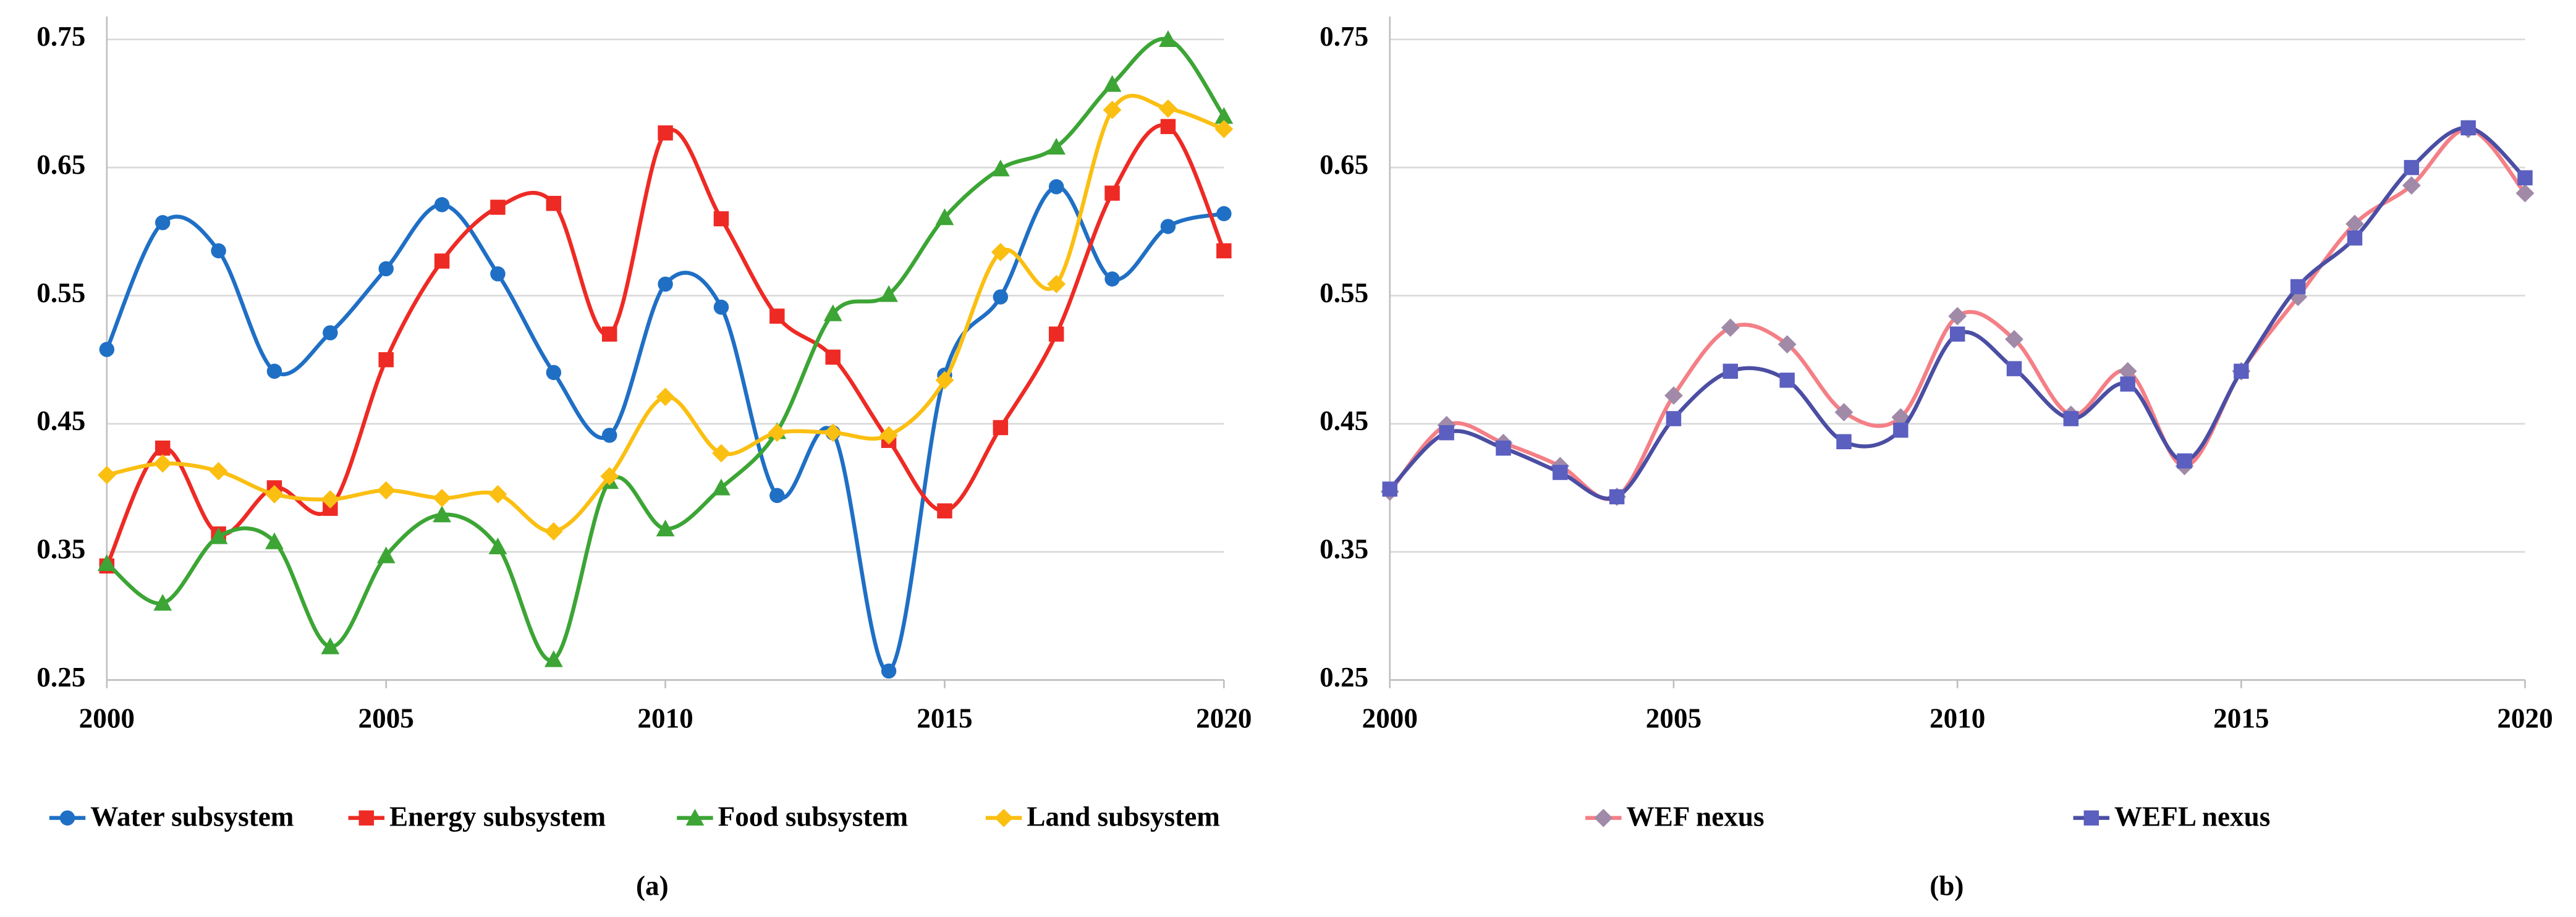 This screenshot has width=2576, height=917. What do you see at coordinates (60, 36) in the screenshot?
I see `y-tick-label: 0.75` at bounding box center [60, 36].